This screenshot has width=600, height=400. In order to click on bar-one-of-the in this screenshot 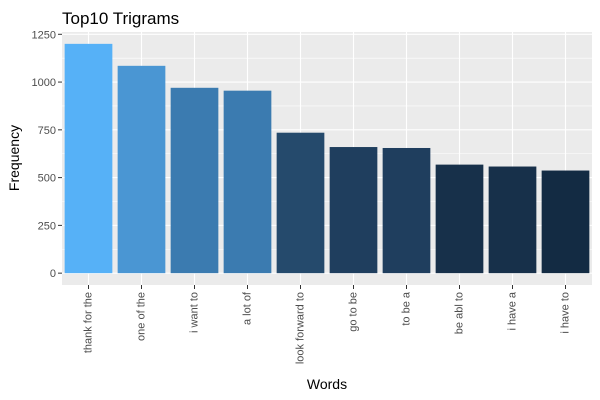, I will do `click(141, 169)`.